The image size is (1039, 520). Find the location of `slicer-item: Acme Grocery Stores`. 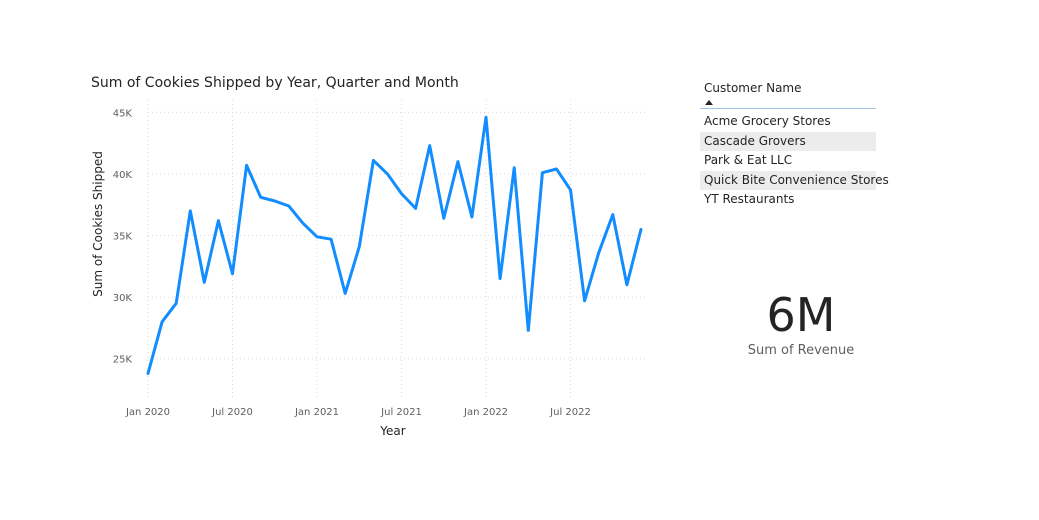

slicer-item: Acme Grocery Stores is located at coordinates (767, 121).